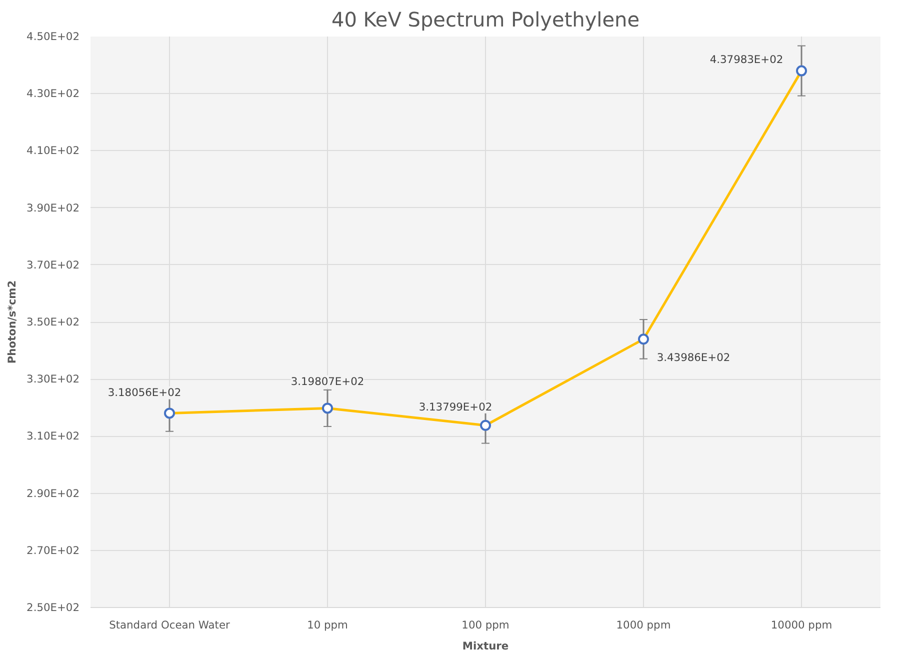 Image resolution: width=904 pixels, height=659 pixels. I want to click on y-tick-label: 4.10E+02, so click(53, 151).